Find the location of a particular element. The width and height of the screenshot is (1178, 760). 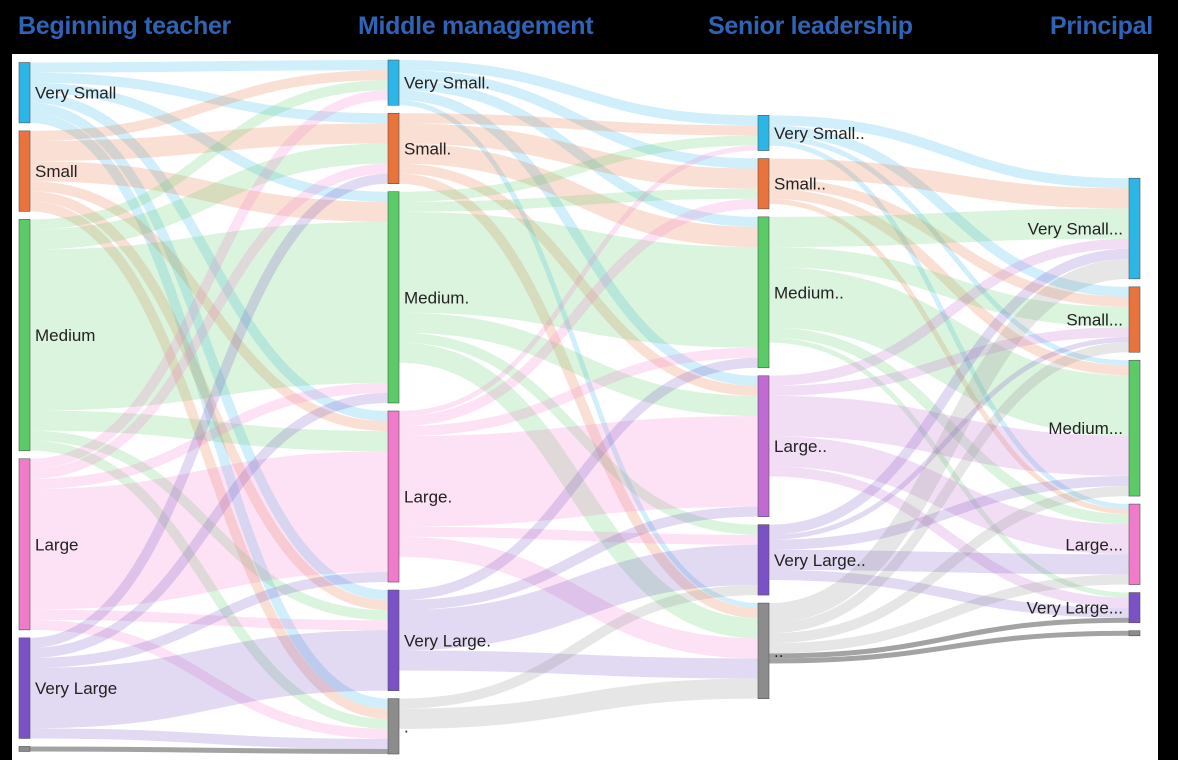

link-m_m-to-s_l is located at coordinates (578, 364).